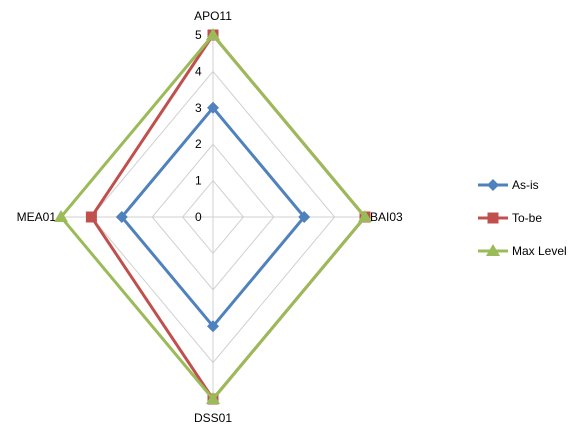 The width and height of the screenshot is (574, 425). I want to click on tick-layer: 0 1 2 3 4 5, so click(198, 126).